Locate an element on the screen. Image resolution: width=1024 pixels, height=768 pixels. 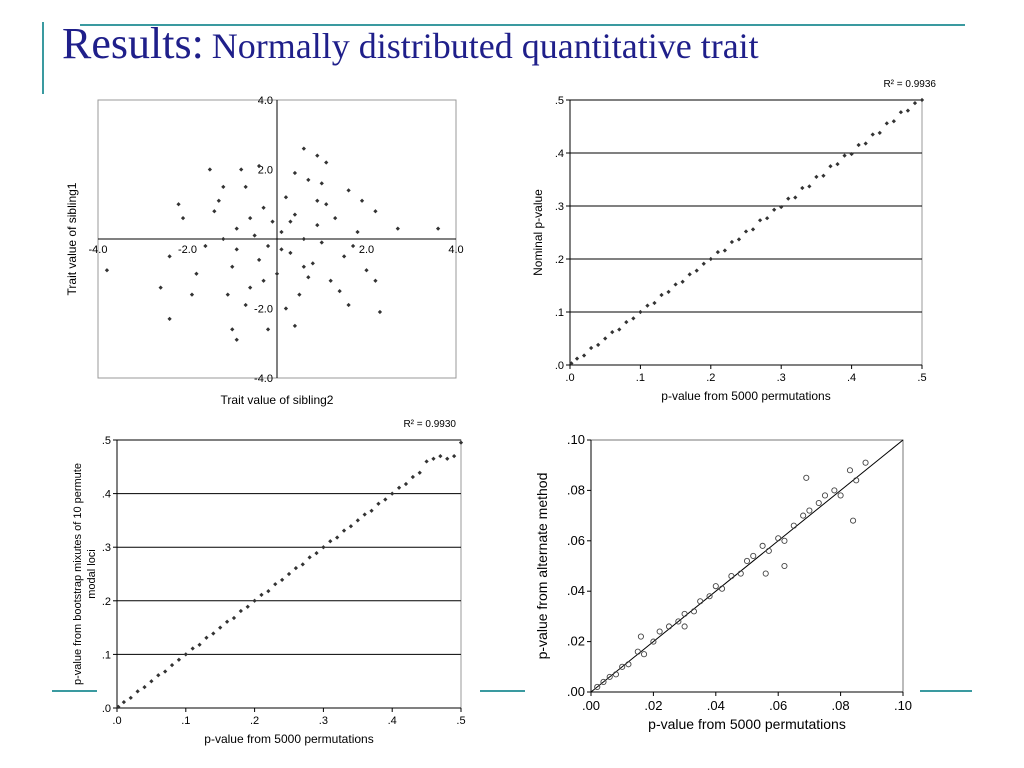
chart2-y-tick-label: .2 is located at coordinates (559, 260).